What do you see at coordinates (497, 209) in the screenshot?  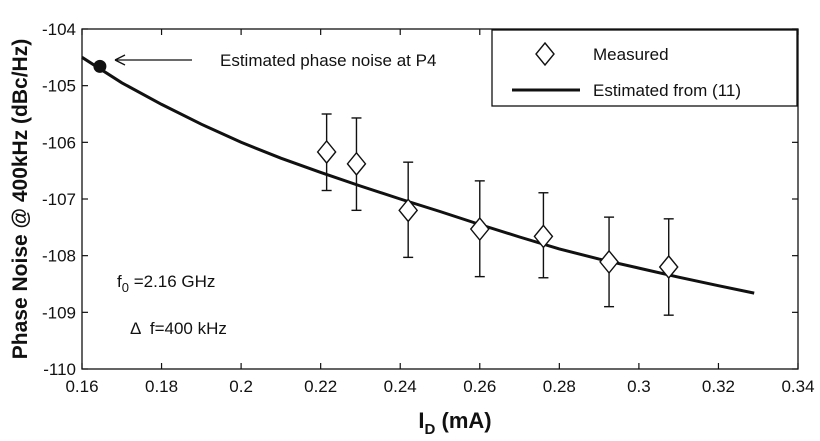 I see `measured-markers` at bounding box center [497, 209].